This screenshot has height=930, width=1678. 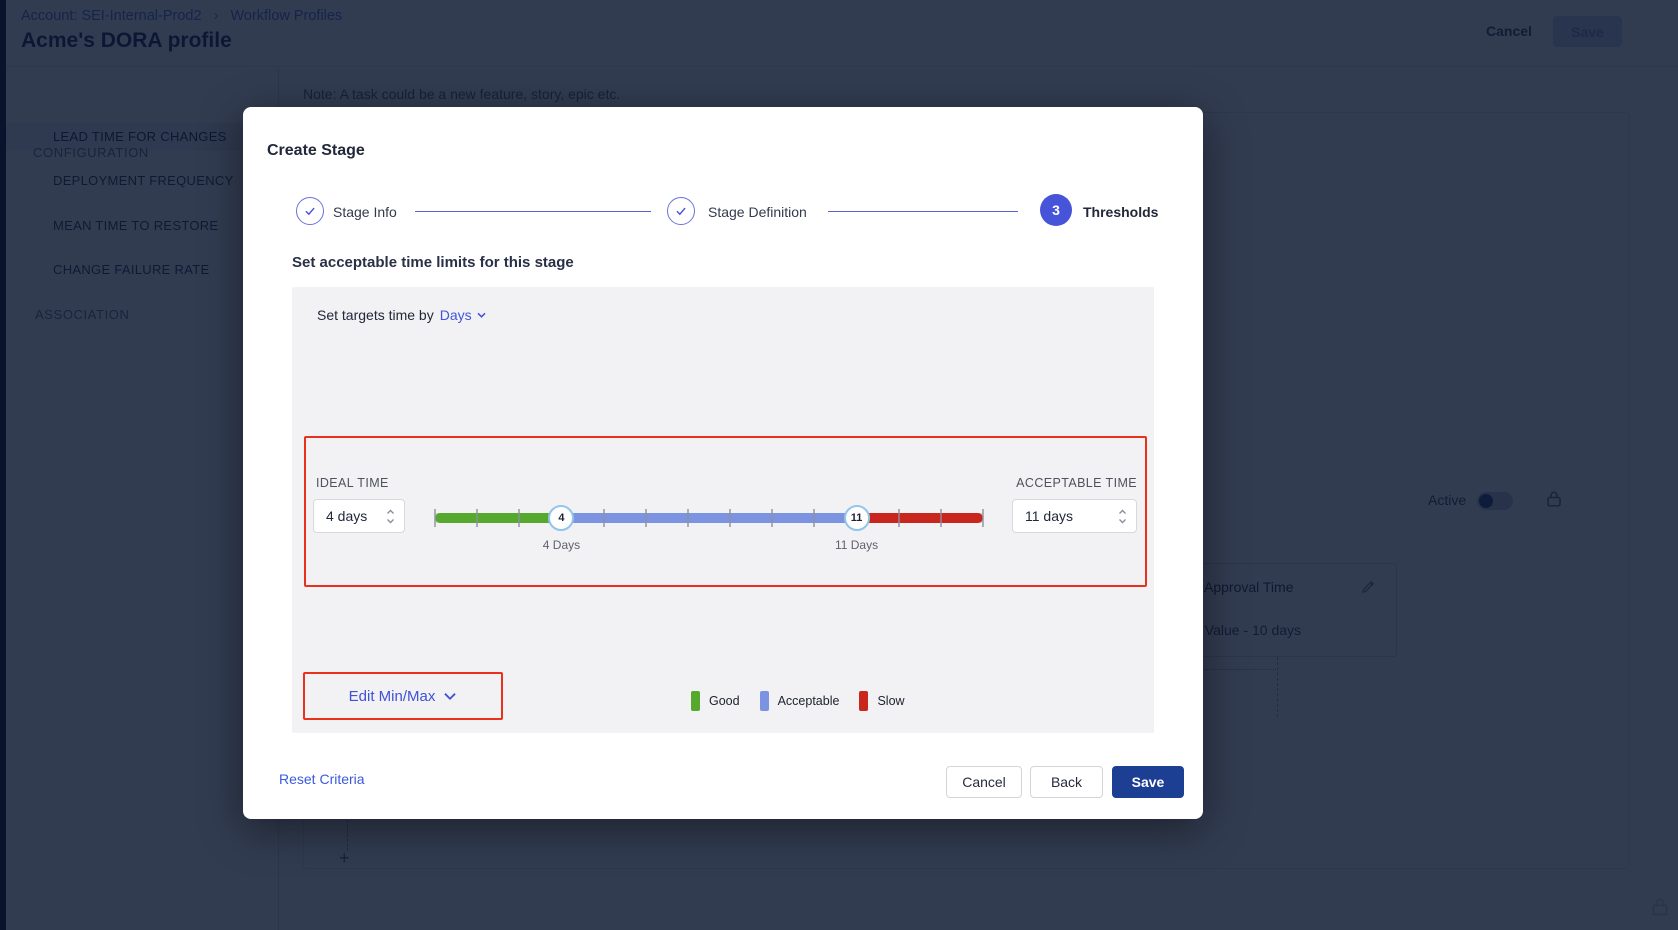 What do you see at coordinates (1056, 210) in the screenshot?
I see `step-3-number-badge: 3` at bounding box center [1056, 210].